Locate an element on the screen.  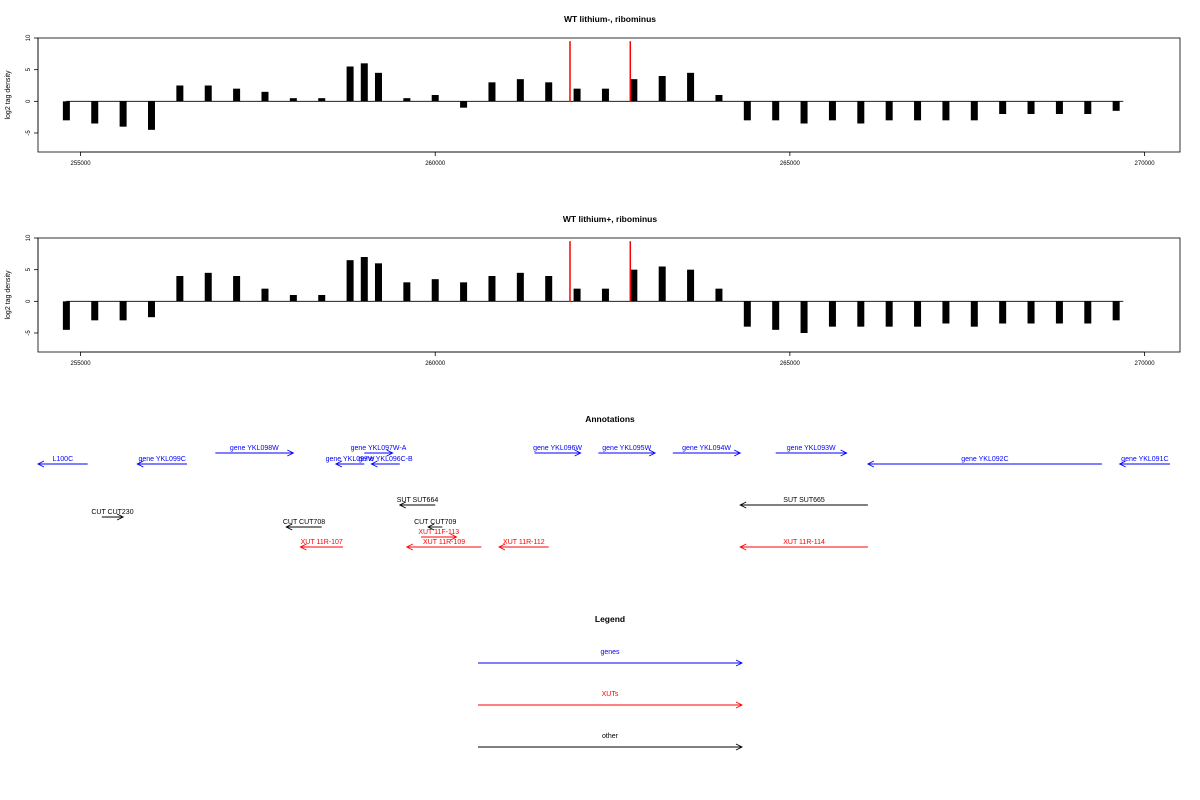
feature: CUT CUT709 is located at coordinates (435, 525).